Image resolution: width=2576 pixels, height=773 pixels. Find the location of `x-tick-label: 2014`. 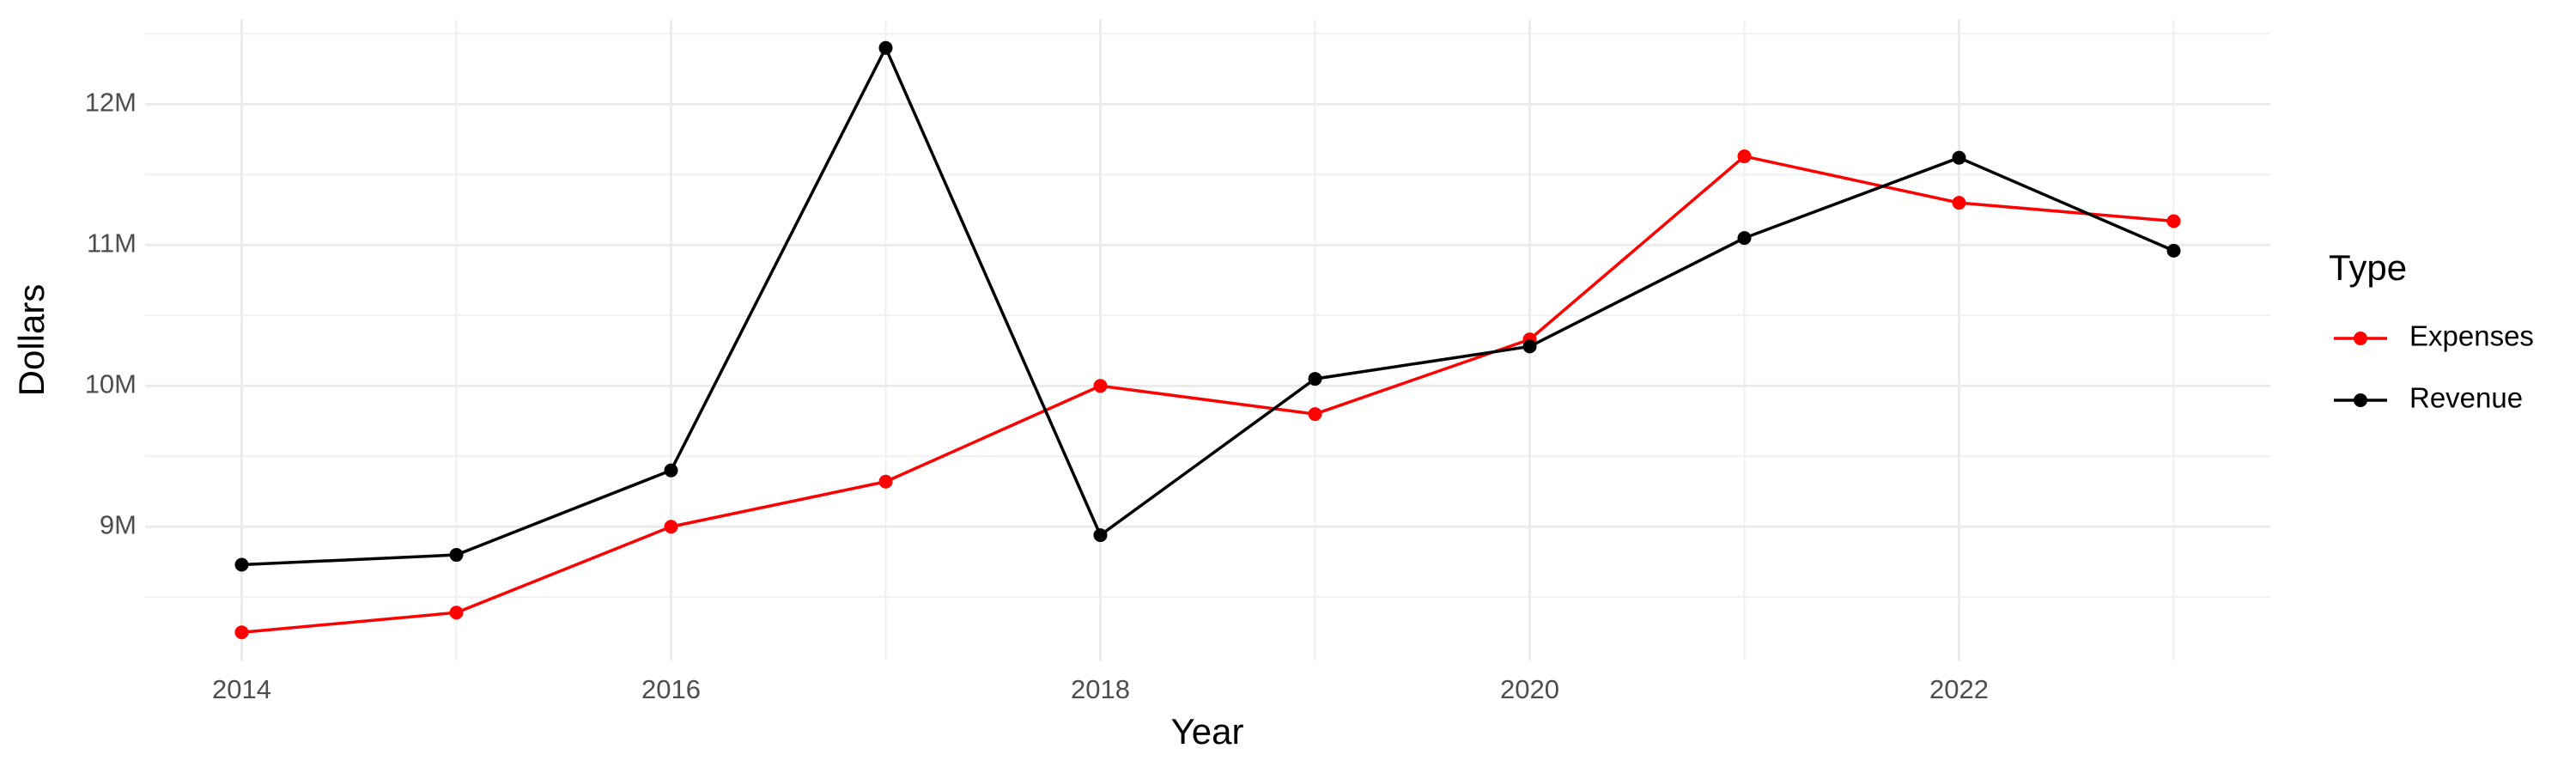

x-tick-label: 2014 is located at coordinates (241, 689).